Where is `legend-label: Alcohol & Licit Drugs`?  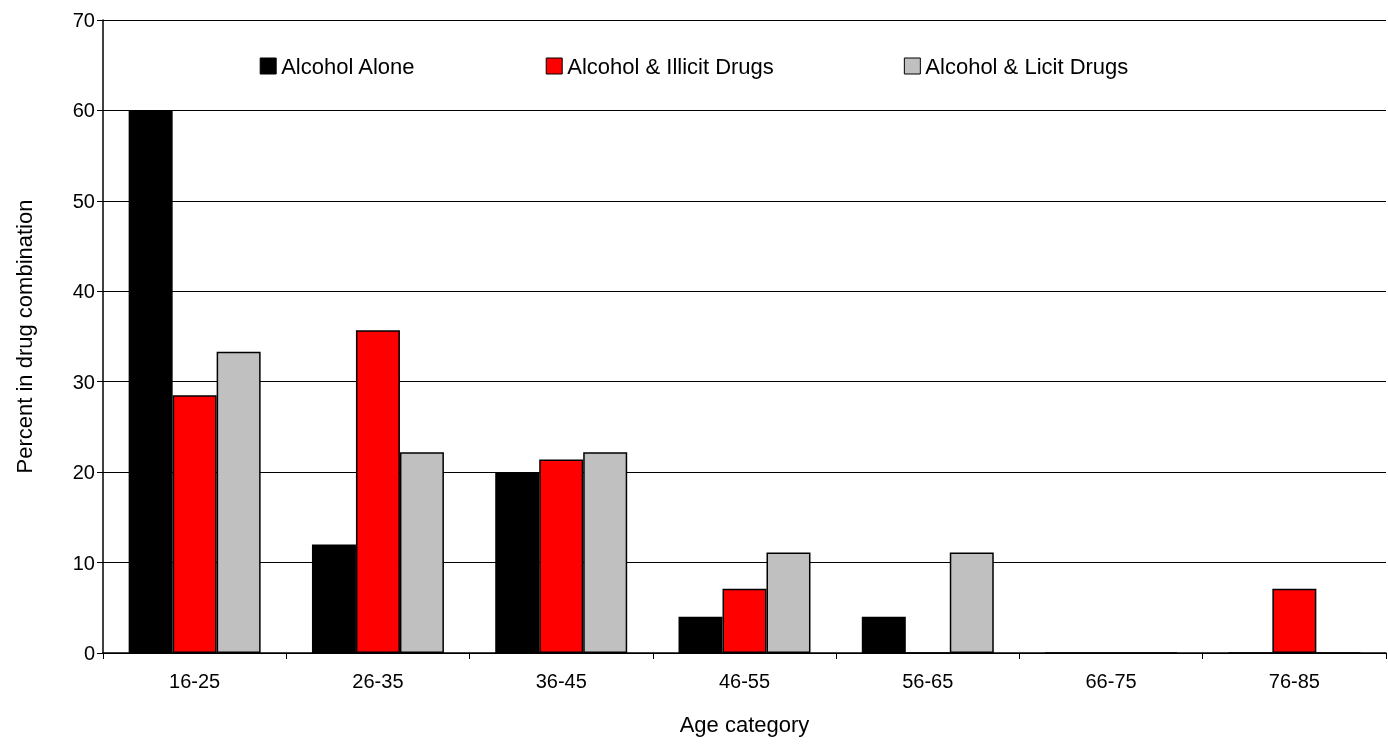 legend-label: Alcohol & Licit Drugs is located at coordinates (1027, 66).